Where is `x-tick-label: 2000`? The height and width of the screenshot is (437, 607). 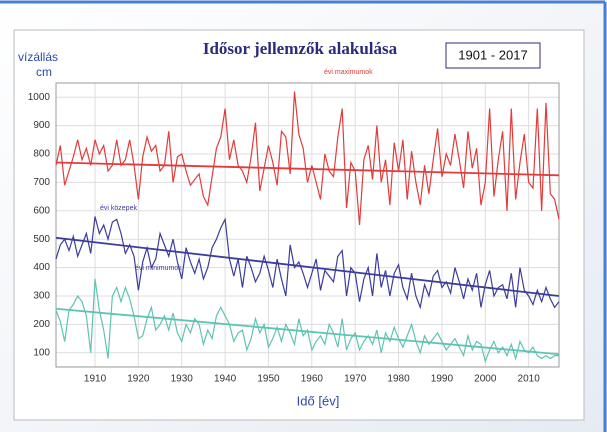
x-tick-label: 2000 is located at coordinates (485, 379).